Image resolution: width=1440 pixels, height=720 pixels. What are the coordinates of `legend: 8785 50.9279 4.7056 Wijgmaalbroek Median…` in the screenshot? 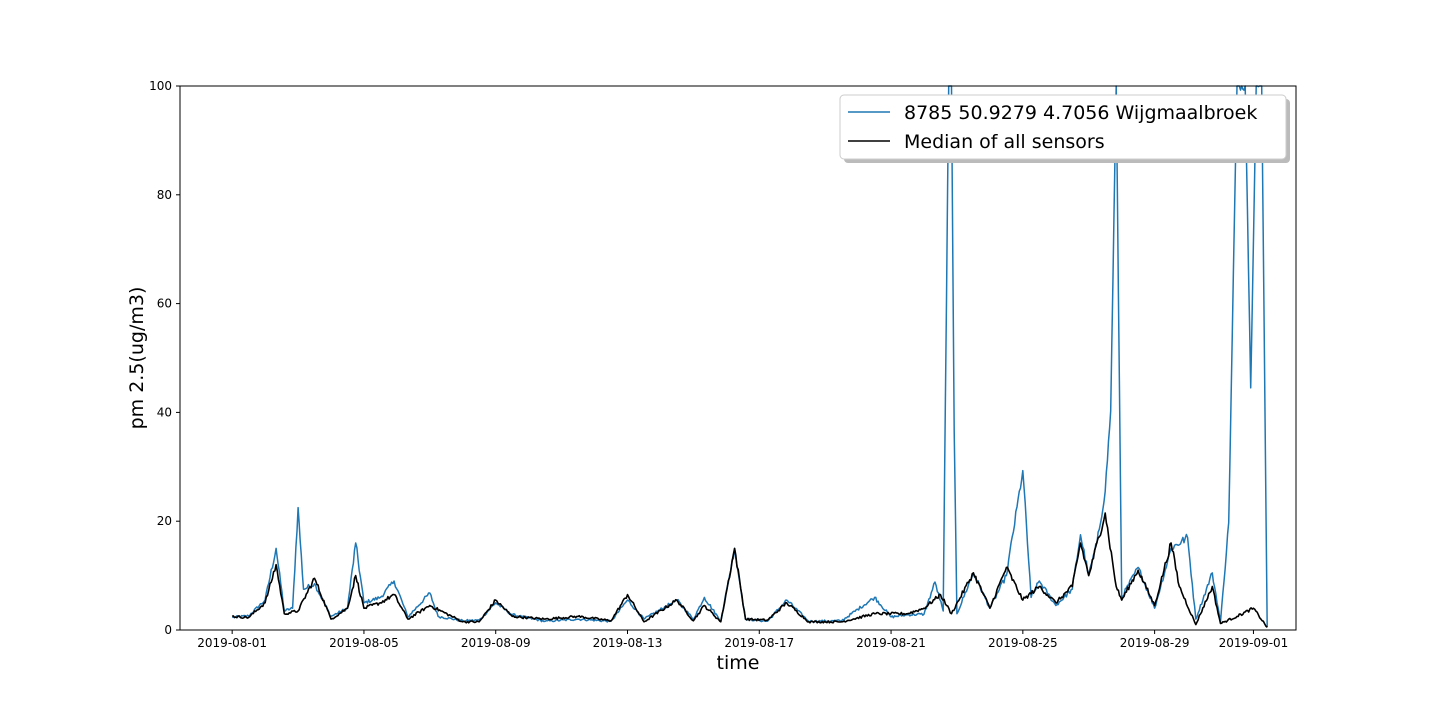 It's located at (1064, 128).